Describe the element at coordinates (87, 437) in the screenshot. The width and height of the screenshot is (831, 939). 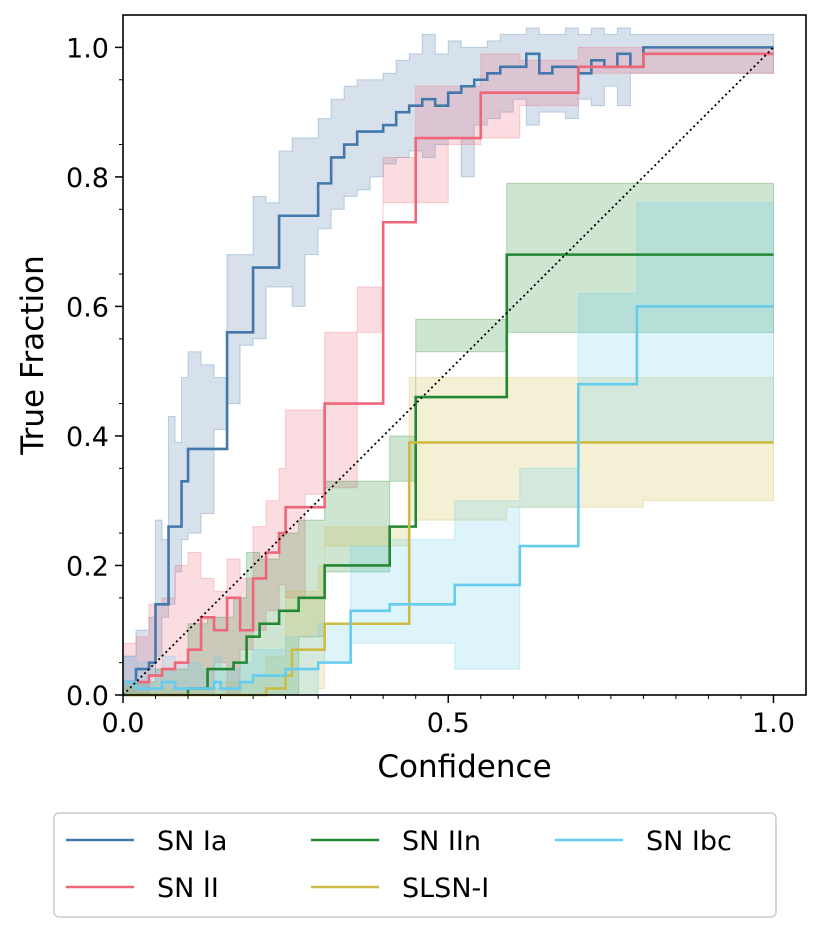
I see `y-tick-label: 0.4` at that location.